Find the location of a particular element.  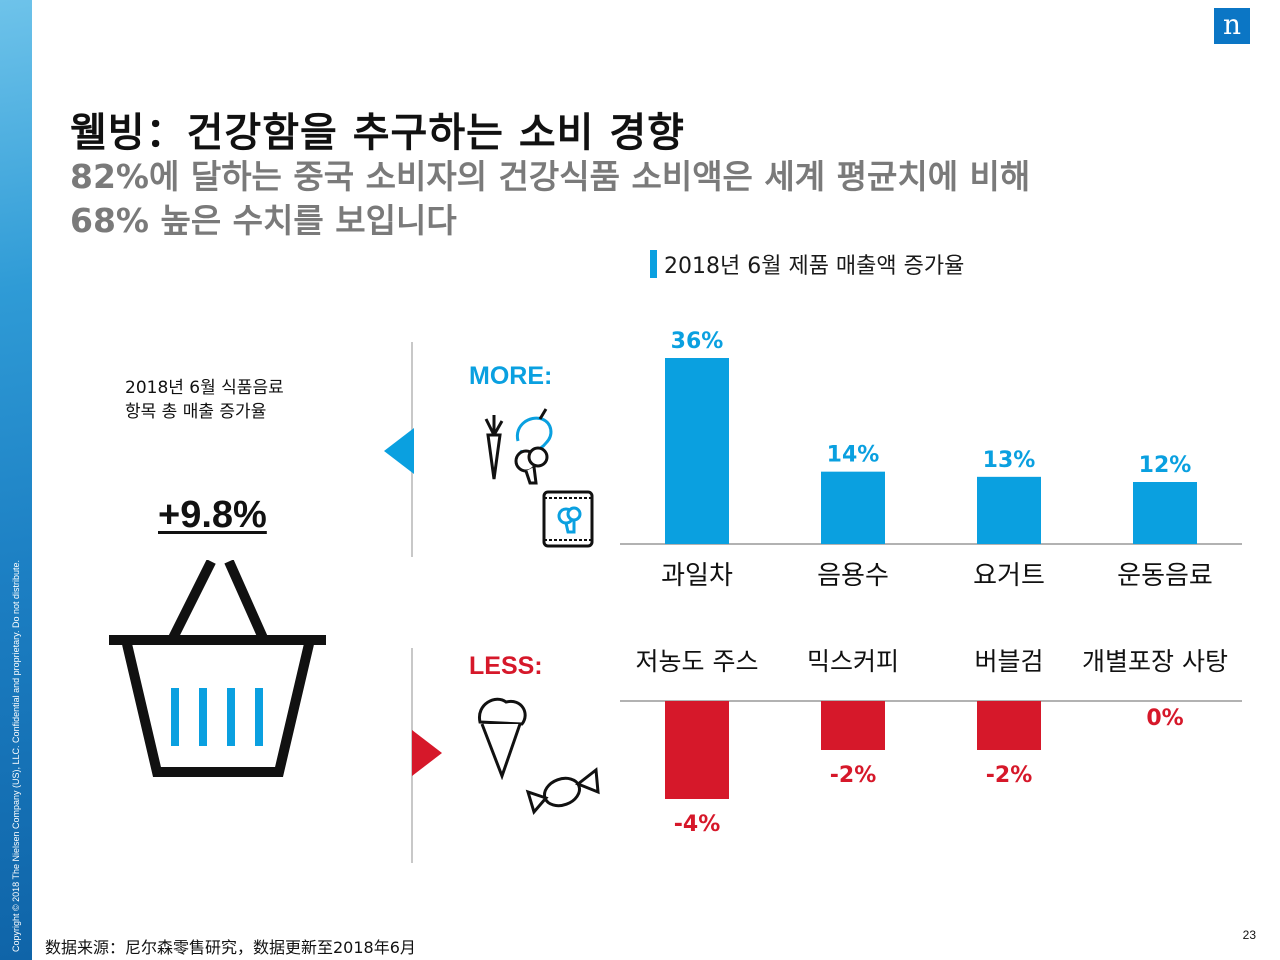

source-note: 数据来源：尼尔森零售研究，数据更新至2018年6月 is located at coordinates (230, 947).